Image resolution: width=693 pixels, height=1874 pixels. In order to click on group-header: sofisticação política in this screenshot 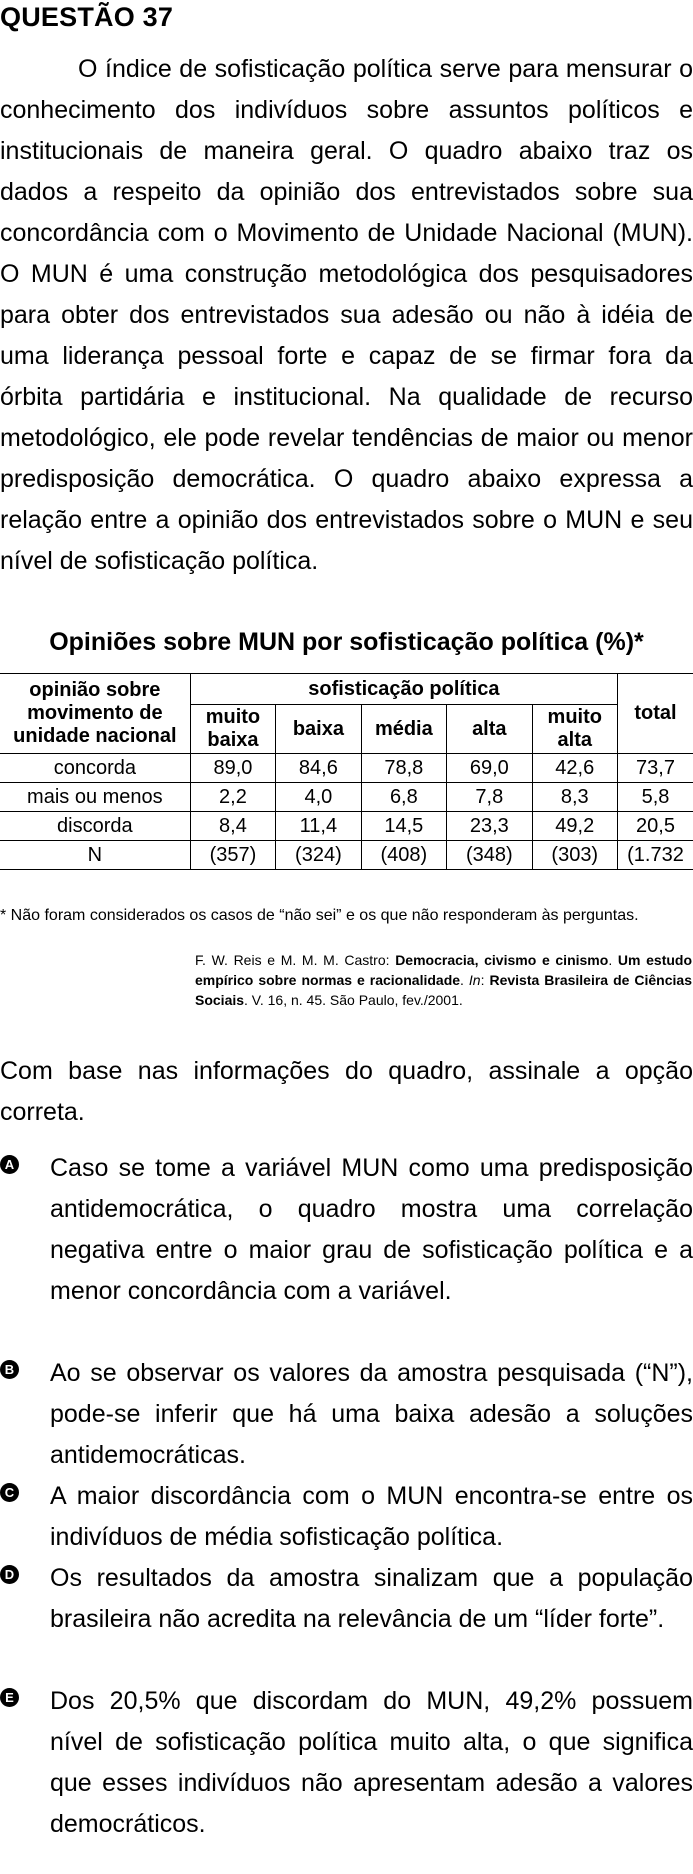, I will do `click(403, 689)`.